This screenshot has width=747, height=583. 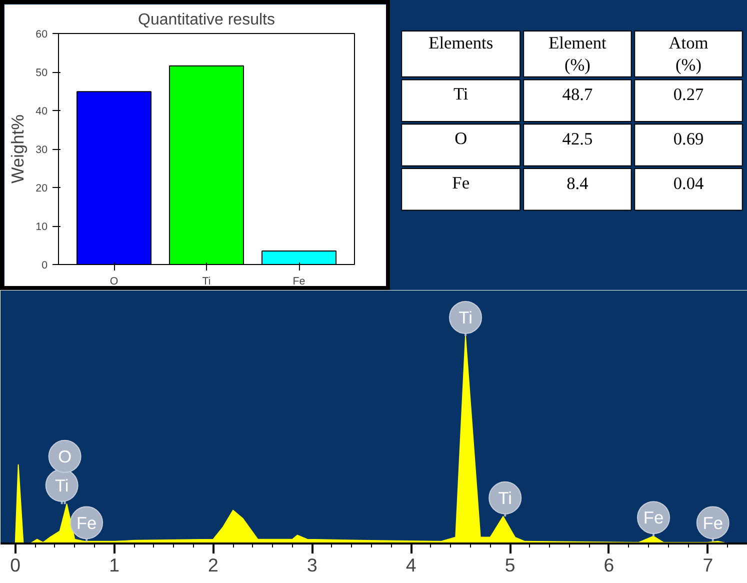 I want to click on data-label: 0.27, so click(x=688, y=94).